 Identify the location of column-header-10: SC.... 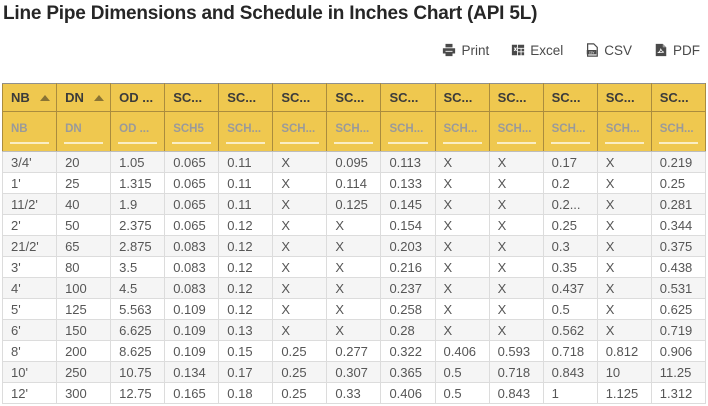
(570, 97).